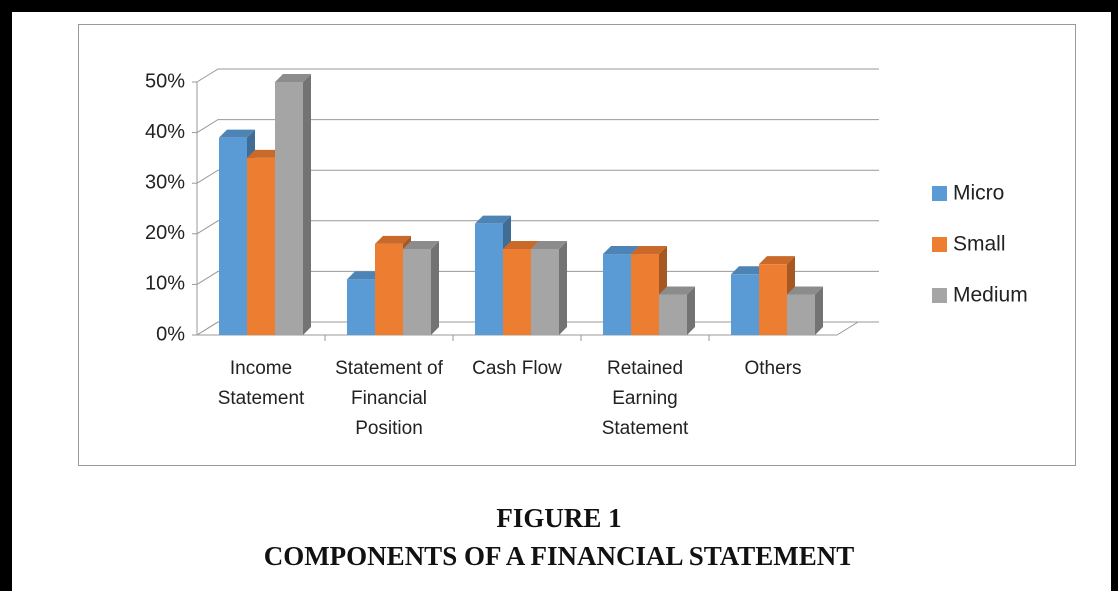 The height and width of the screenshot is (591, 1118). What do you see at coordinates (165, 182) in the screenshot?
I see `y-tick-label: 30%` at bounding box center [165, 182].